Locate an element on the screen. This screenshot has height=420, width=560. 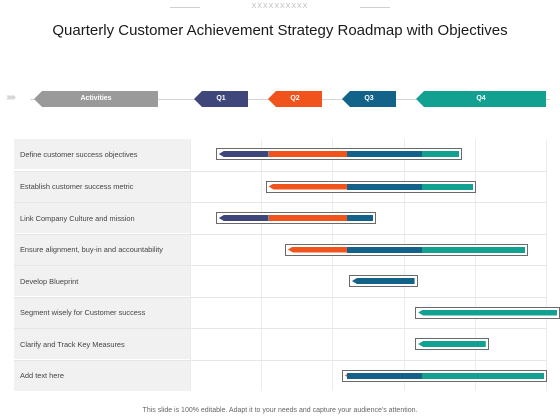
watermark-line-left is located at coordinates (185, 7).